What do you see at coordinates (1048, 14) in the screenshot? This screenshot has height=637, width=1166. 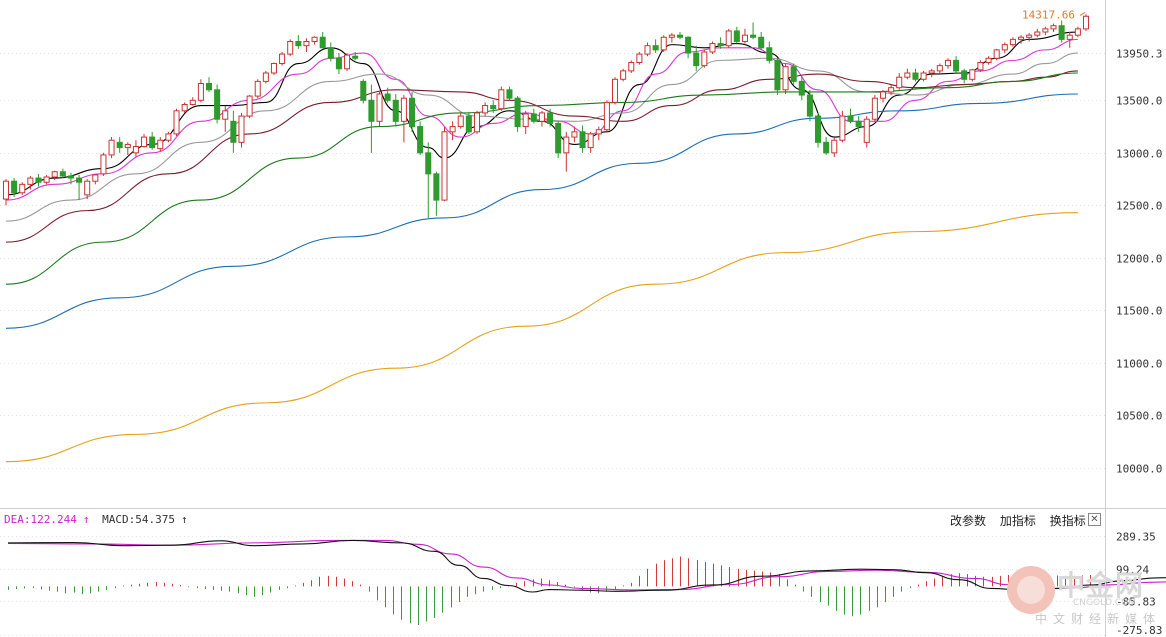 I see `max-price-label: 14317.66` at bounding box center [1048, 14].